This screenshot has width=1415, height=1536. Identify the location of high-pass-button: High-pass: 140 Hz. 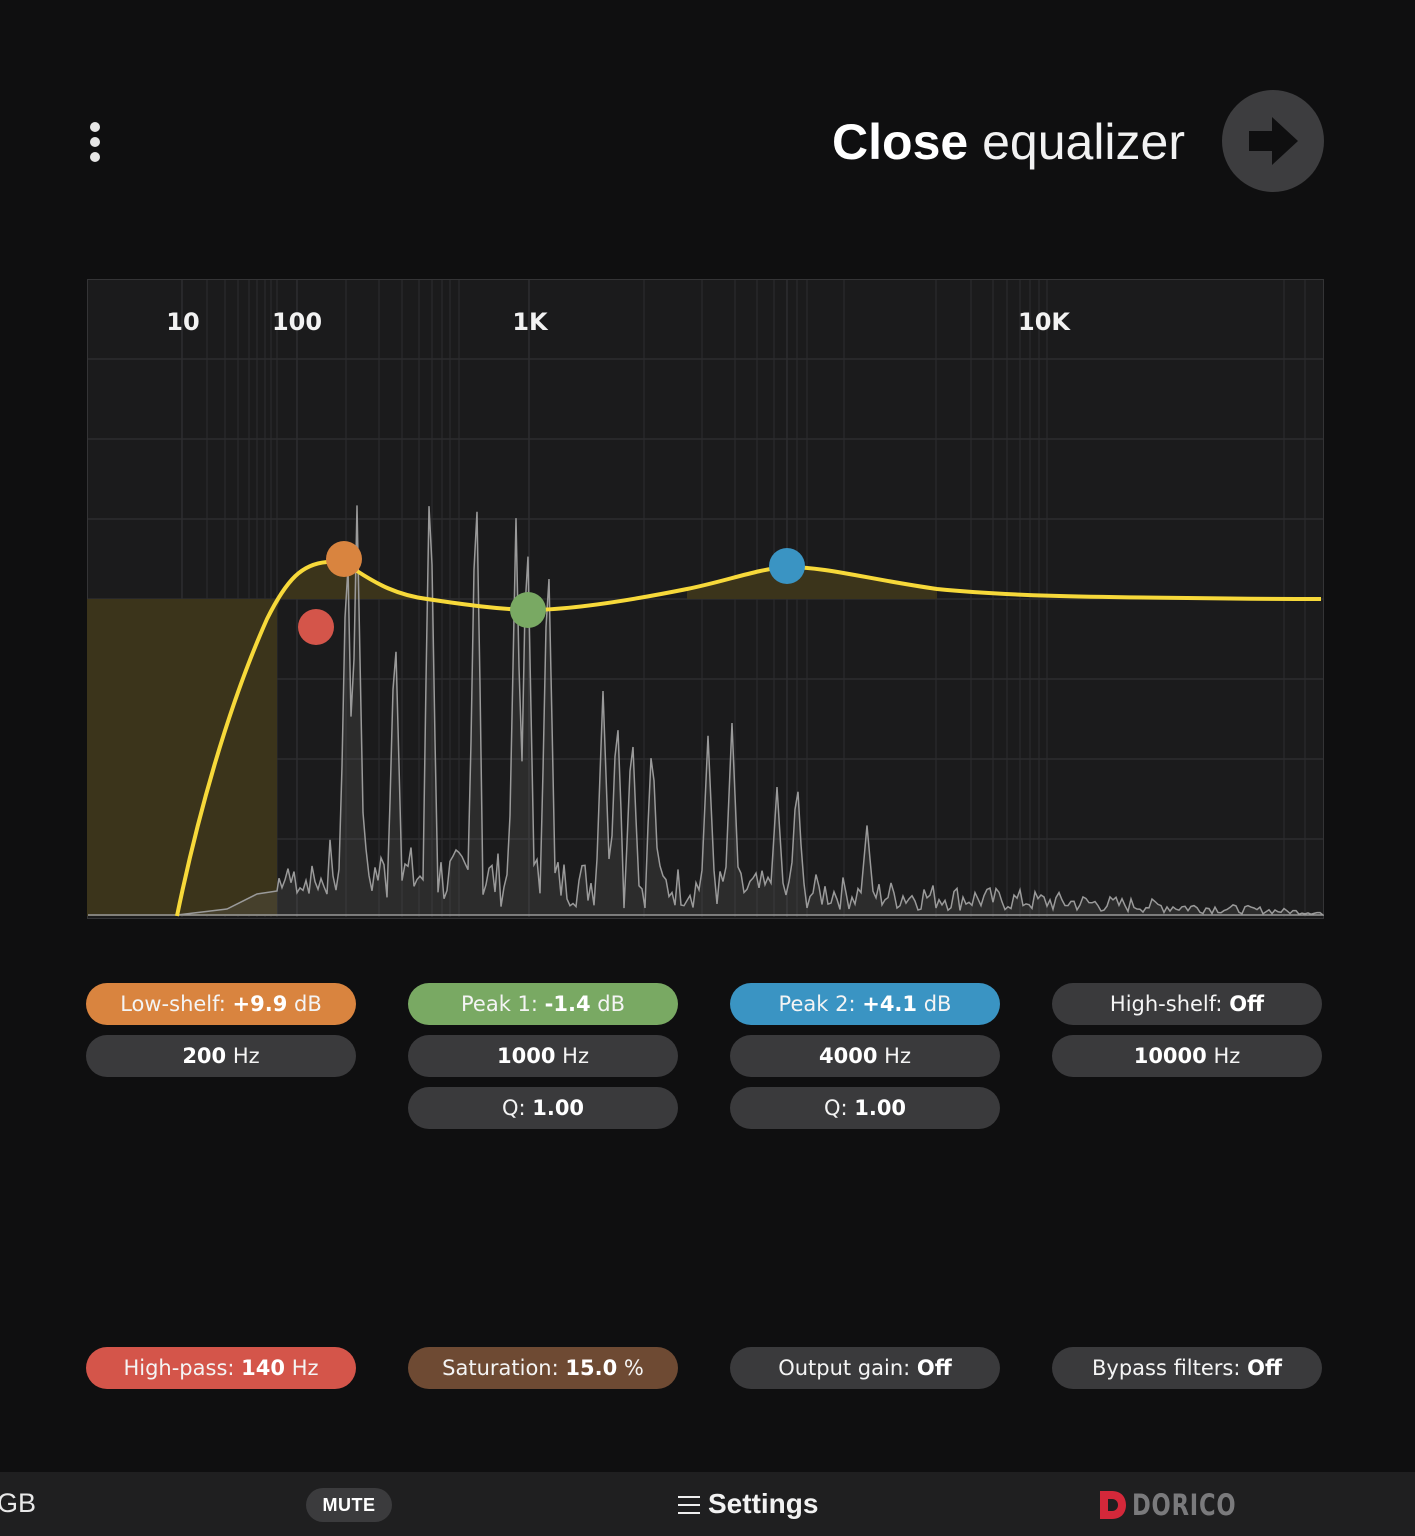
(221, 1368).